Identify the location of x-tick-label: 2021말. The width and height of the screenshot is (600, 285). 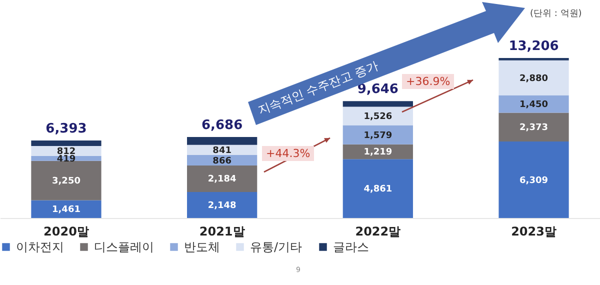
(222, 231).